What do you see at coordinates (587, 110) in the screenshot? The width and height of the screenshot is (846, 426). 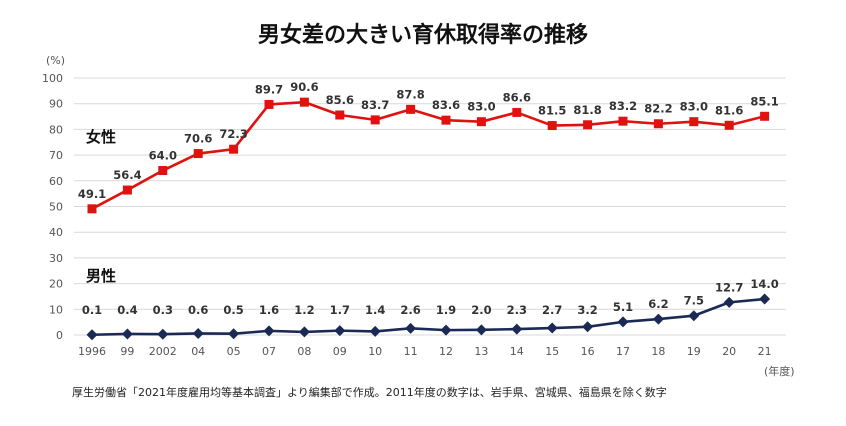 I see `data-label: 81.8` at bounding box center [587, 110].